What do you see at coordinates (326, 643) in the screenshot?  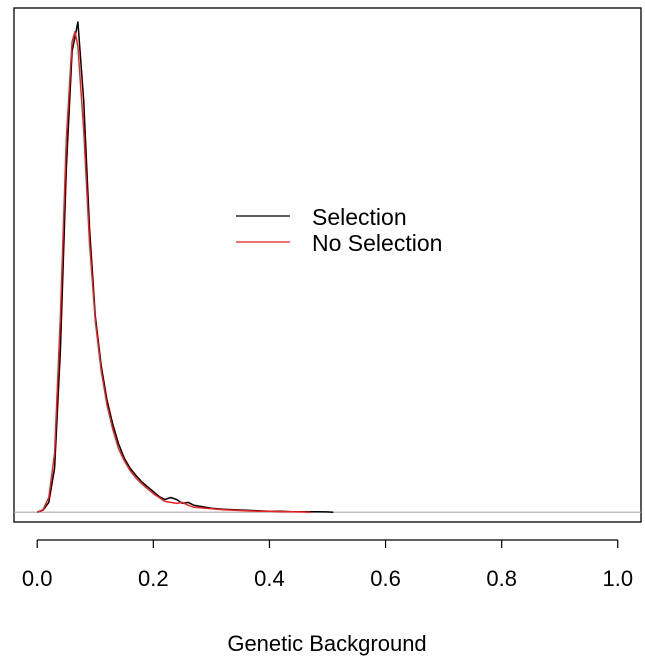 I see `x-axis-label: Genetic Background` at bounding box center [326, 643].